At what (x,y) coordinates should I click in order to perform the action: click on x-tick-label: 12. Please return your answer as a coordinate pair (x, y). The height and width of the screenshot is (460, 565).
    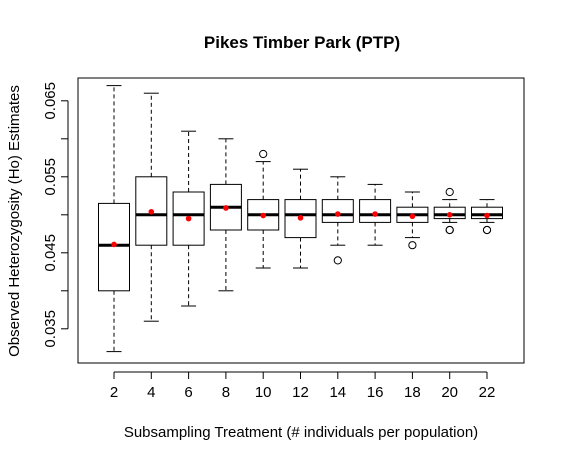
    Looking at the image, I should click on (300, 392).